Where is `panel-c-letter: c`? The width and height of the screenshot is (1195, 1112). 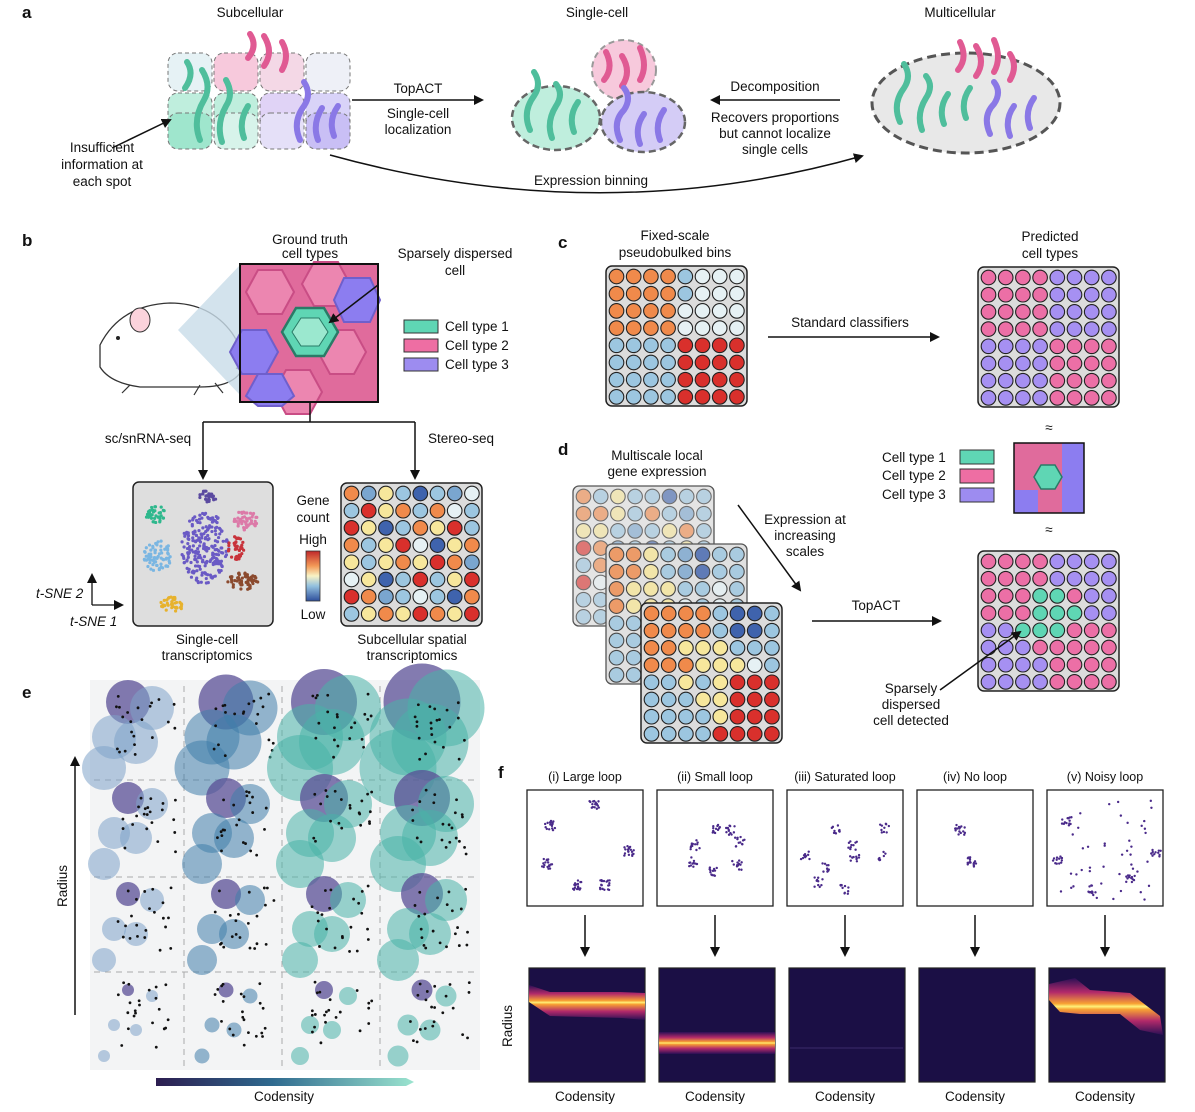 panel-c-letter: c is located at coordinates (562, 242).